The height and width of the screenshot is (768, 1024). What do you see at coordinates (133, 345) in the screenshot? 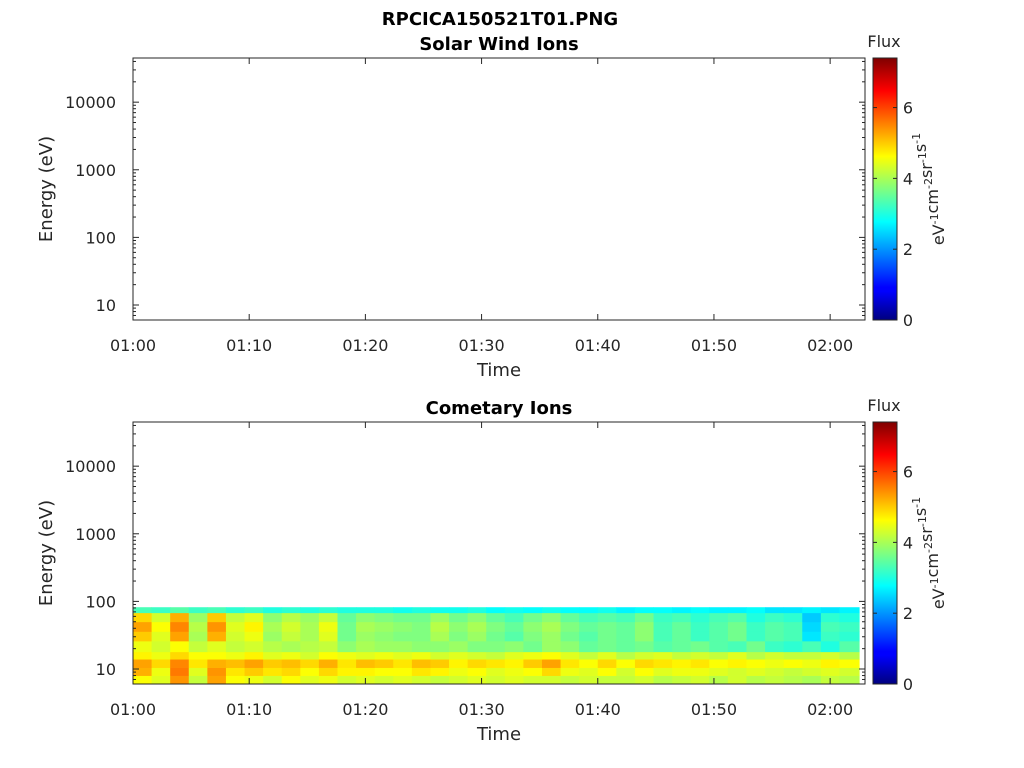
I see `x-tick-label: 01:00` at bounding box center [133, 345].